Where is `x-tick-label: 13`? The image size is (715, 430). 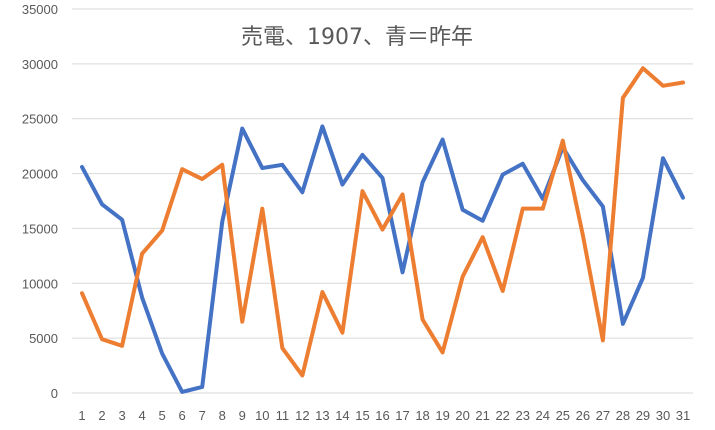 x-tick-label: 13 is located at coordinates (322, 415).